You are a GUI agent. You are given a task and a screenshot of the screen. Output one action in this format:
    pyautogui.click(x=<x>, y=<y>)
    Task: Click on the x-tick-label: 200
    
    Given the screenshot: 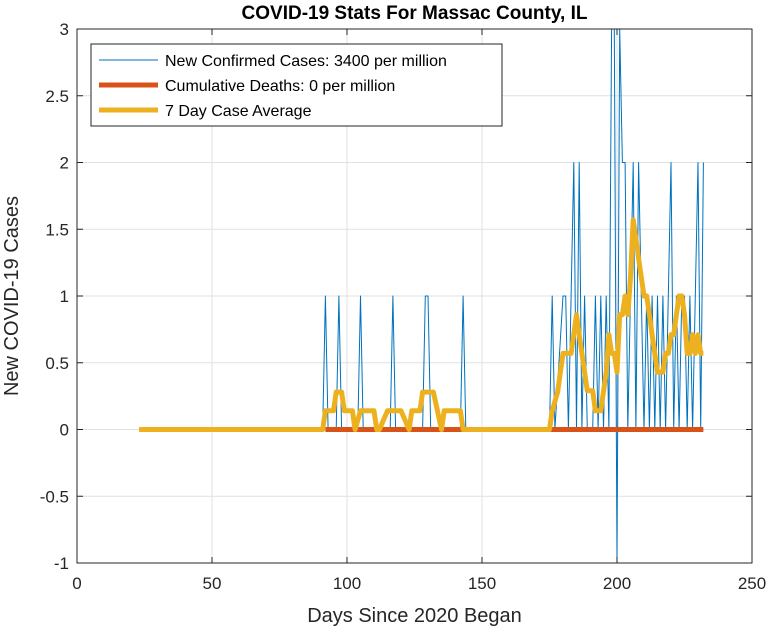 What is the action you would take?
    pyautogui.click(x=617, y=583)
    